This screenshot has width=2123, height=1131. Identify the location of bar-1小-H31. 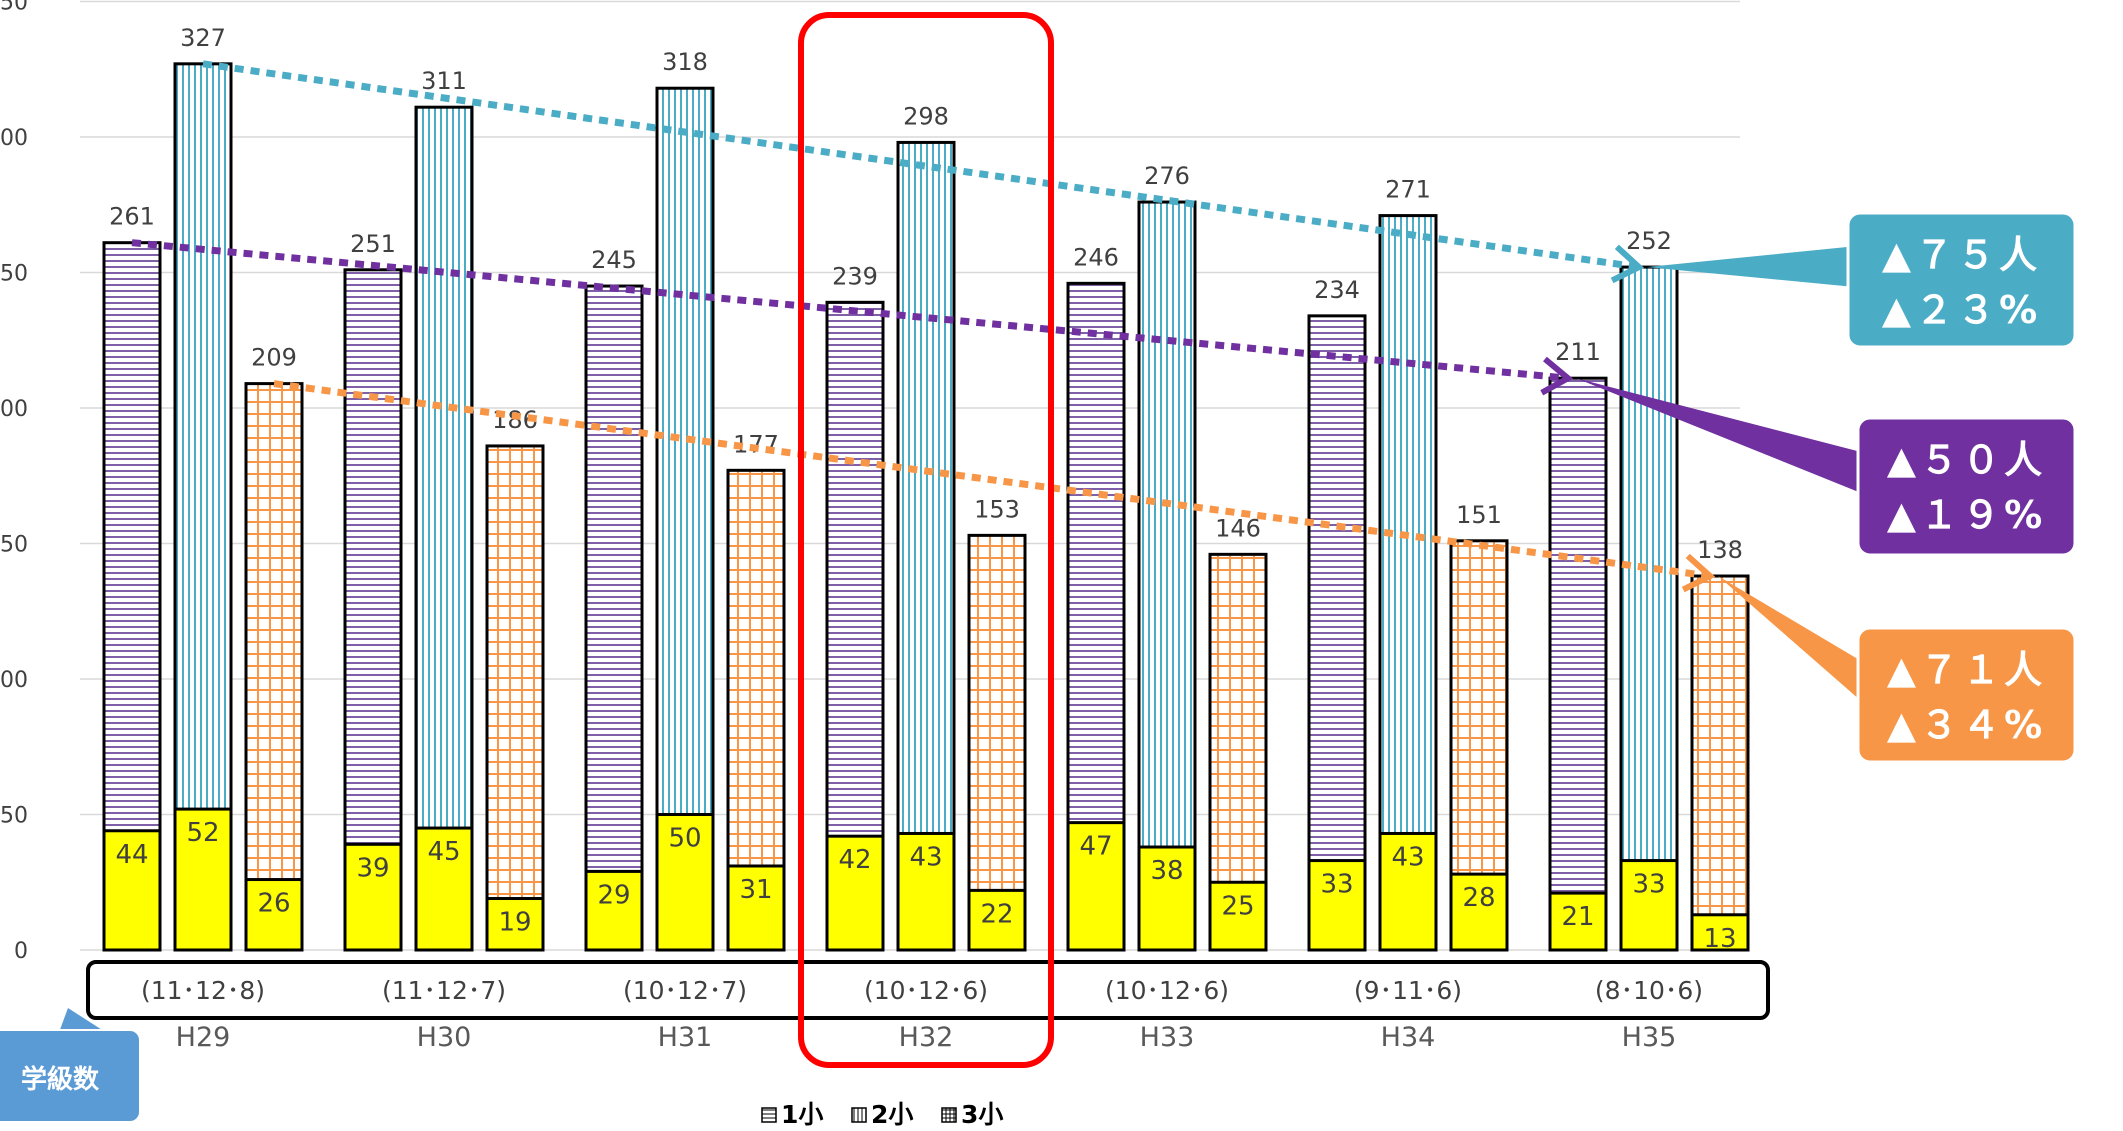
(614, 618).